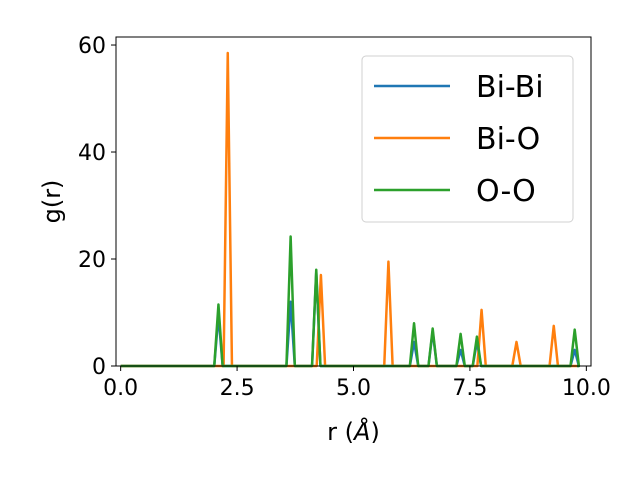 This screenshot has width=640, height=480. Describe the element at coordinates (586, 388) in the screenshot. I see `x-tick-label: 10.0` at that location.